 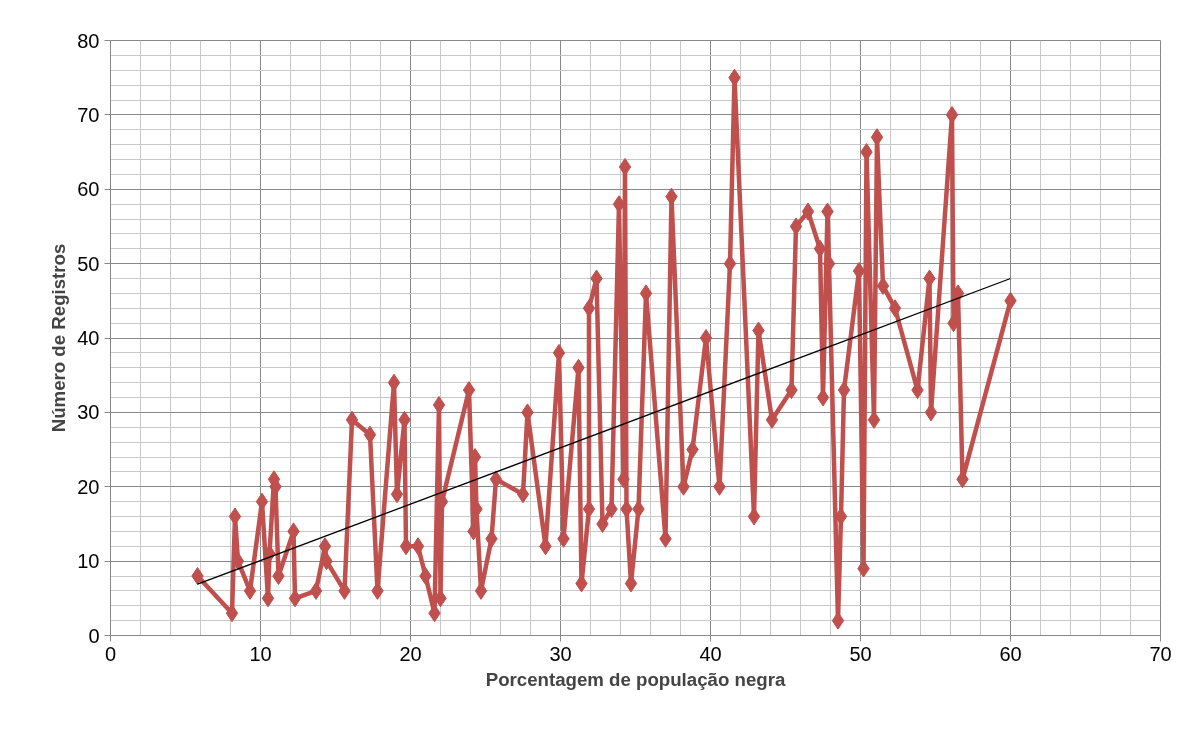 What do you see at coordinates (59, 338) in the screenshot?
I see `y-axis-title: Número de Registros` at bounding box center [59, 338].